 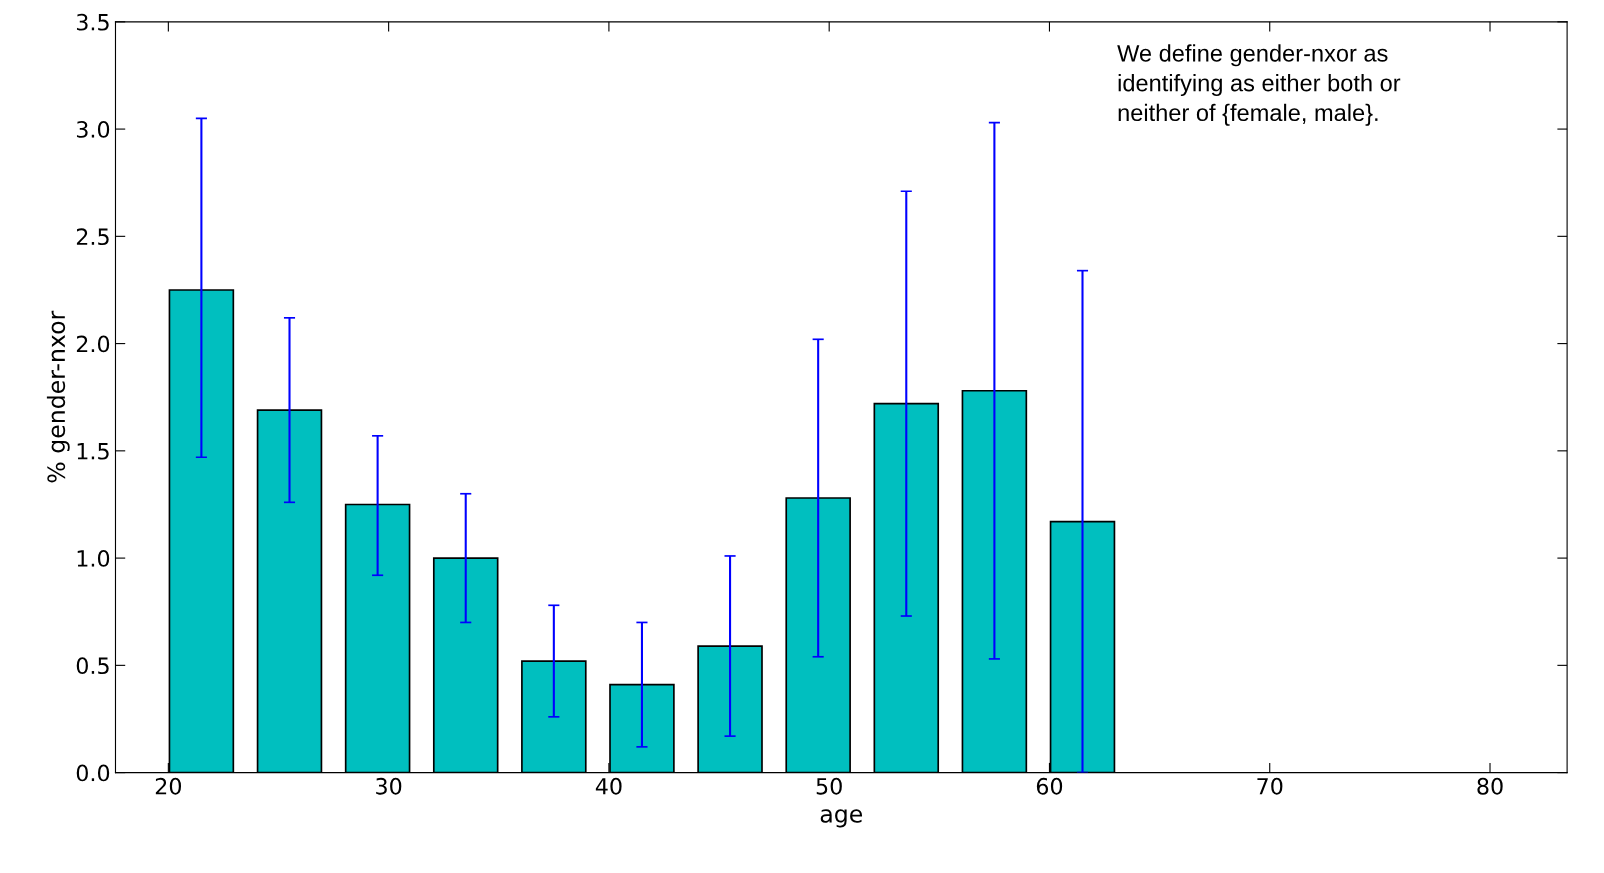 I want to click on x-tick-label: 20, so click(x=168, y=786).